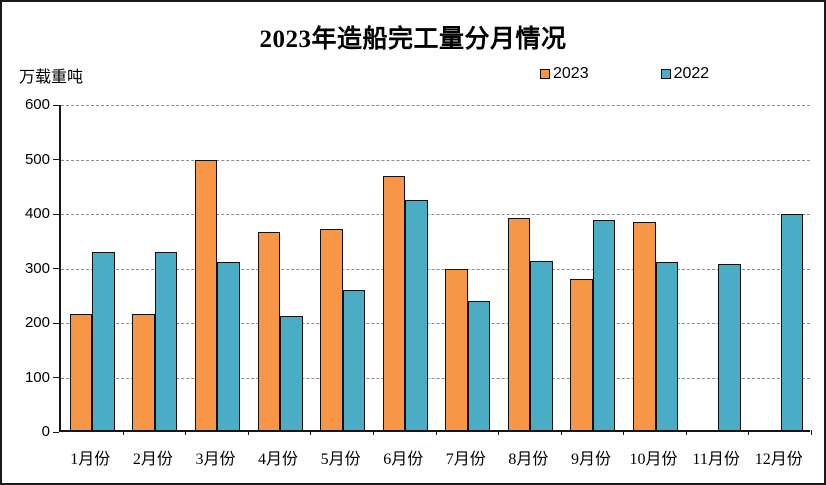 This screenshot has height=485, width=826. I want to click on bar-2023-8月份, so click(519, 324).